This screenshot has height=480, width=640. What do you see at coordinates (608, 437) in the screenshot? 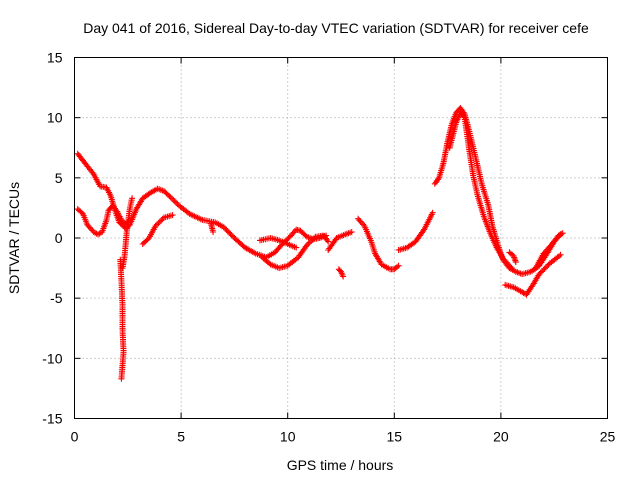
I see `x-tick-label: 25` at bounding box center [608, 437].